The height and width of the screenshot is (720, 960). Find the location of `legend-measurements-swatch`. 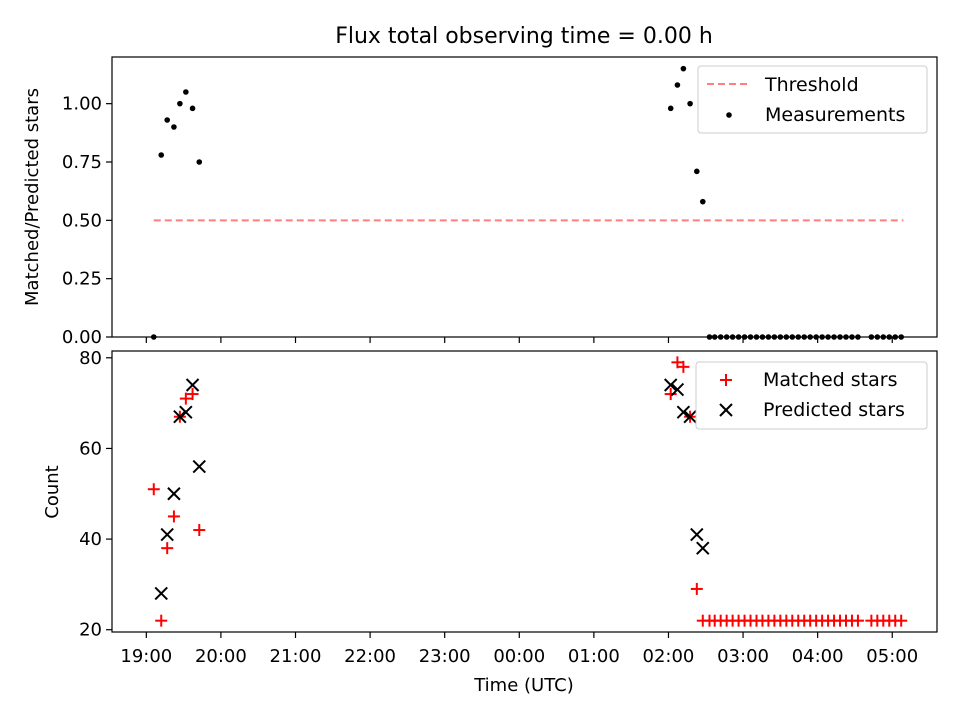

legend-measurements-swatch is located at coordinates (729, 115).